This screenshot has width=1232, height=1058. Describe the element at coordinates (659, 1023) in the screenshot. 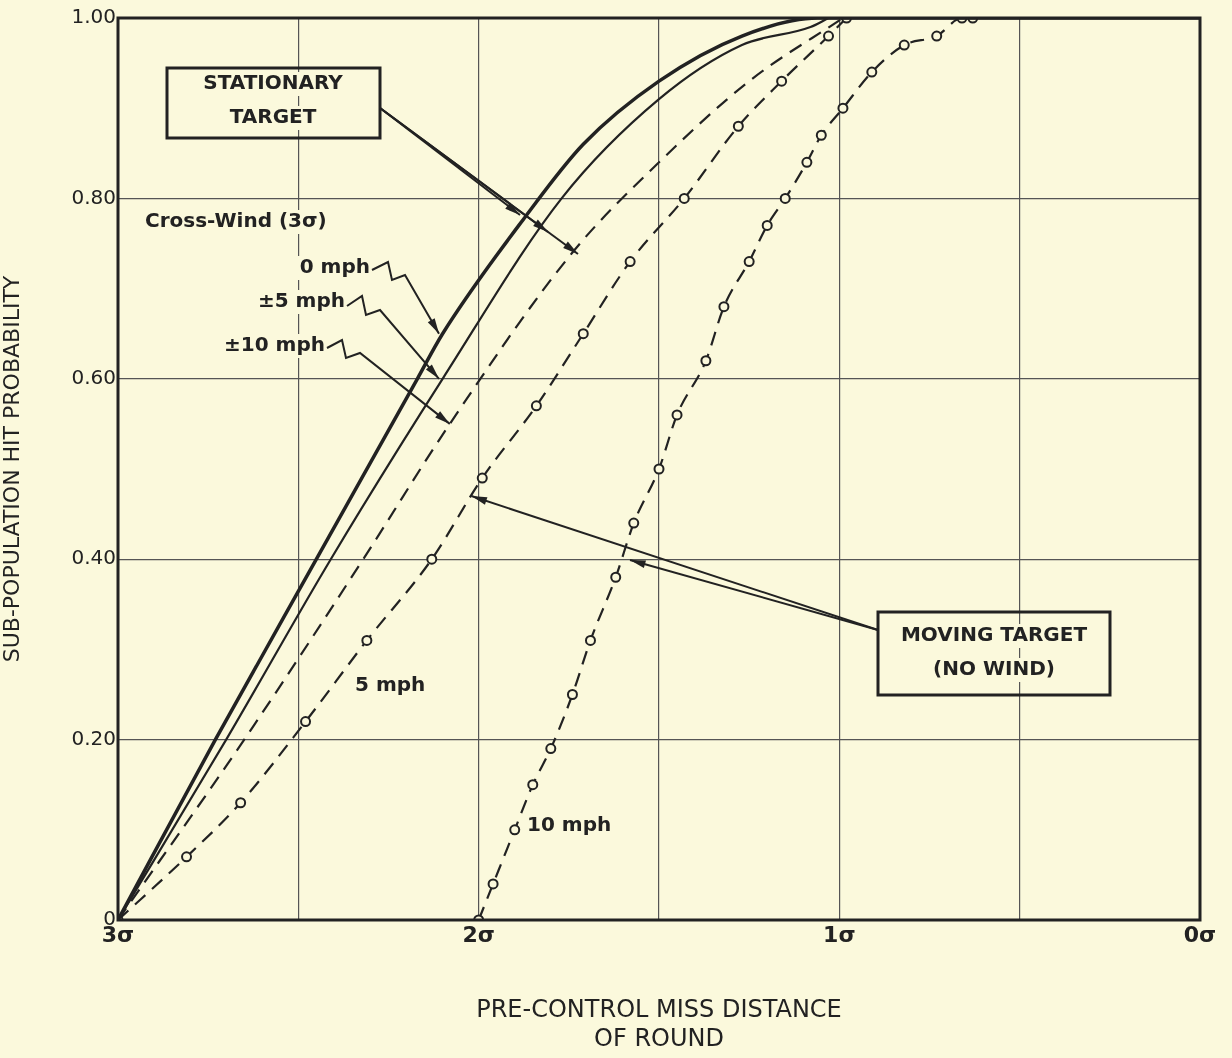

I see `x-axis-title: PRE-CONTROL MISS DISTANCE OF ROUND` at that location.